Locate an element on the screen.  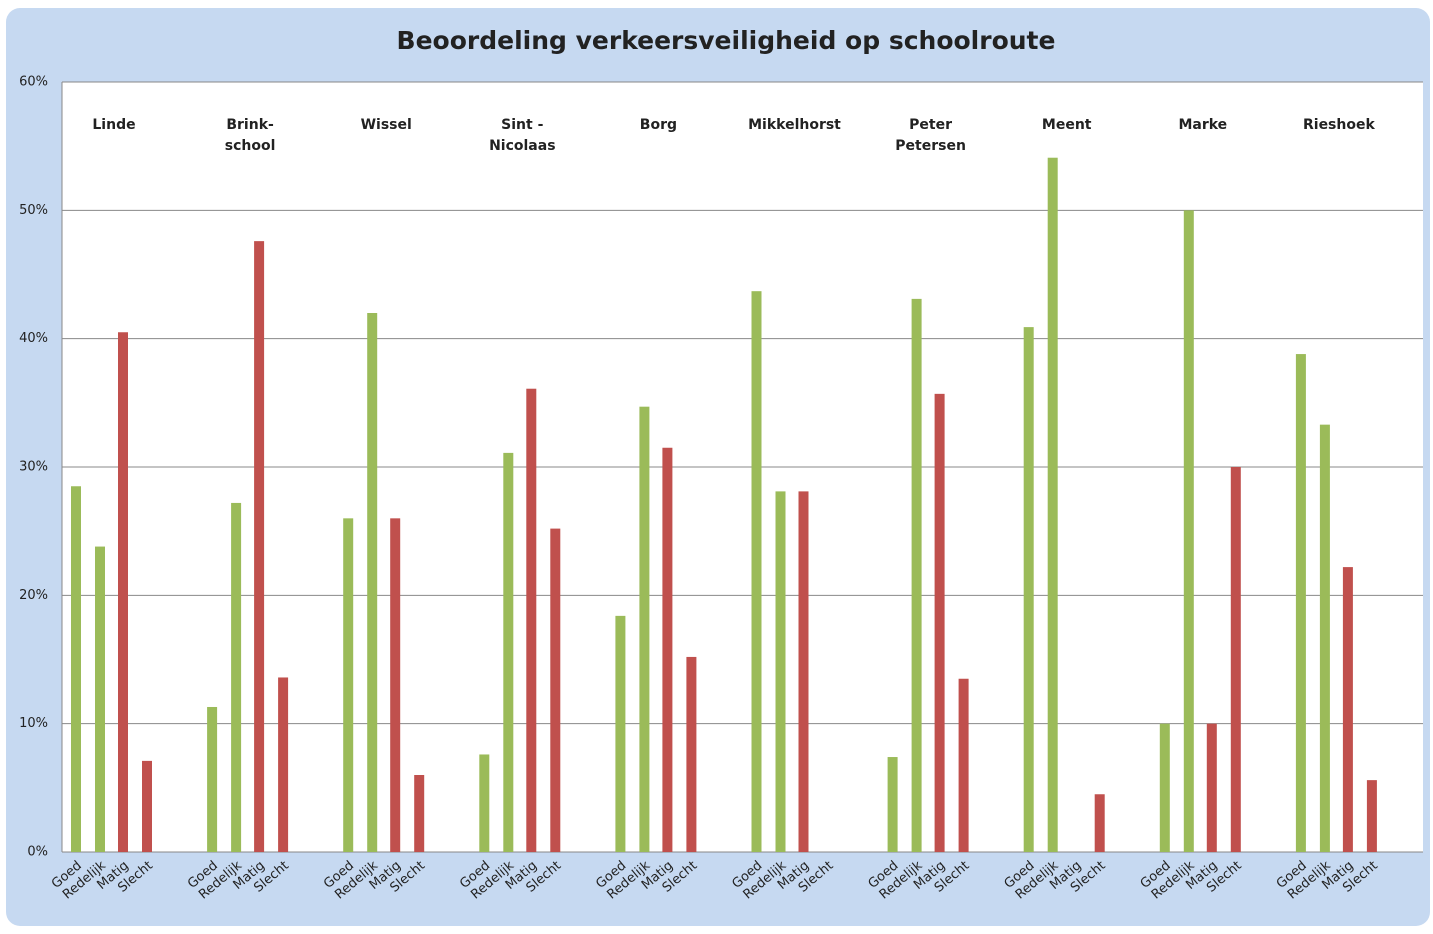
group-label: Petersen is located at coordinates (930, 146).